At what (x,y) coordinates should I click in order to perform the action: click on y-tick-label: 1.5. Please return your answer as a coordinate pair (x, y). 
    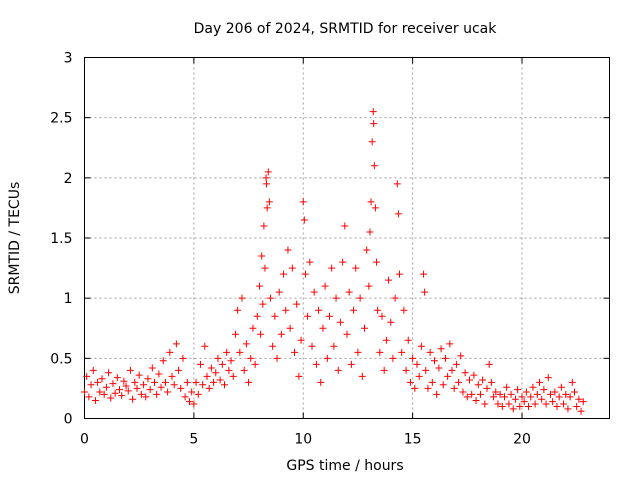
    Looking at the image, I should click on (61, 239).